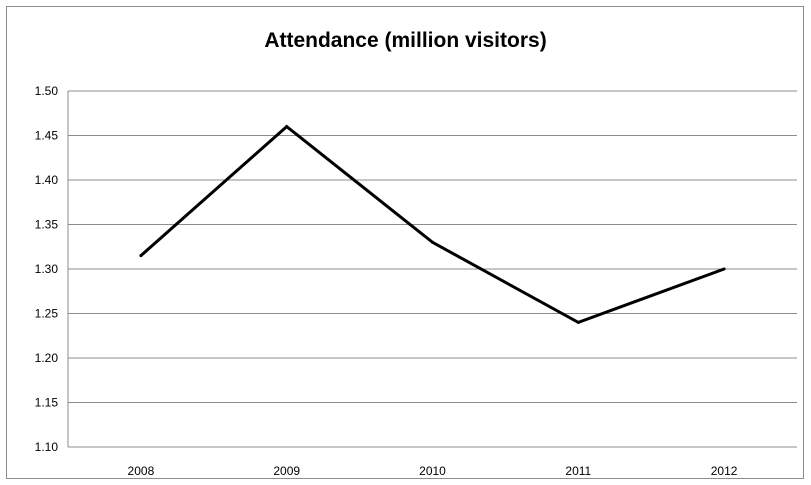  Describe the element at coordinates (47, 180) in the screenshot. I see `y-tick-label: 1.40` at that location.